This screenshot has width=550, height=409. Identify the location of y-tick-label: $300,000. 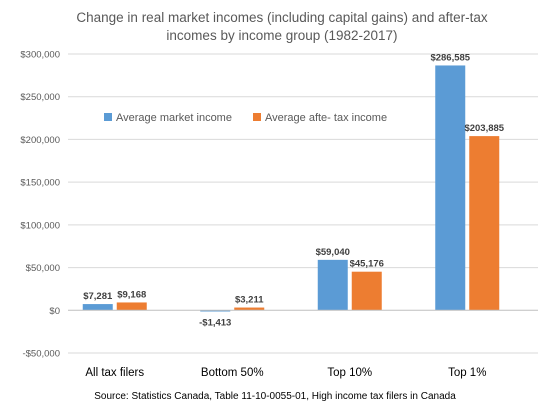
(40, 55).